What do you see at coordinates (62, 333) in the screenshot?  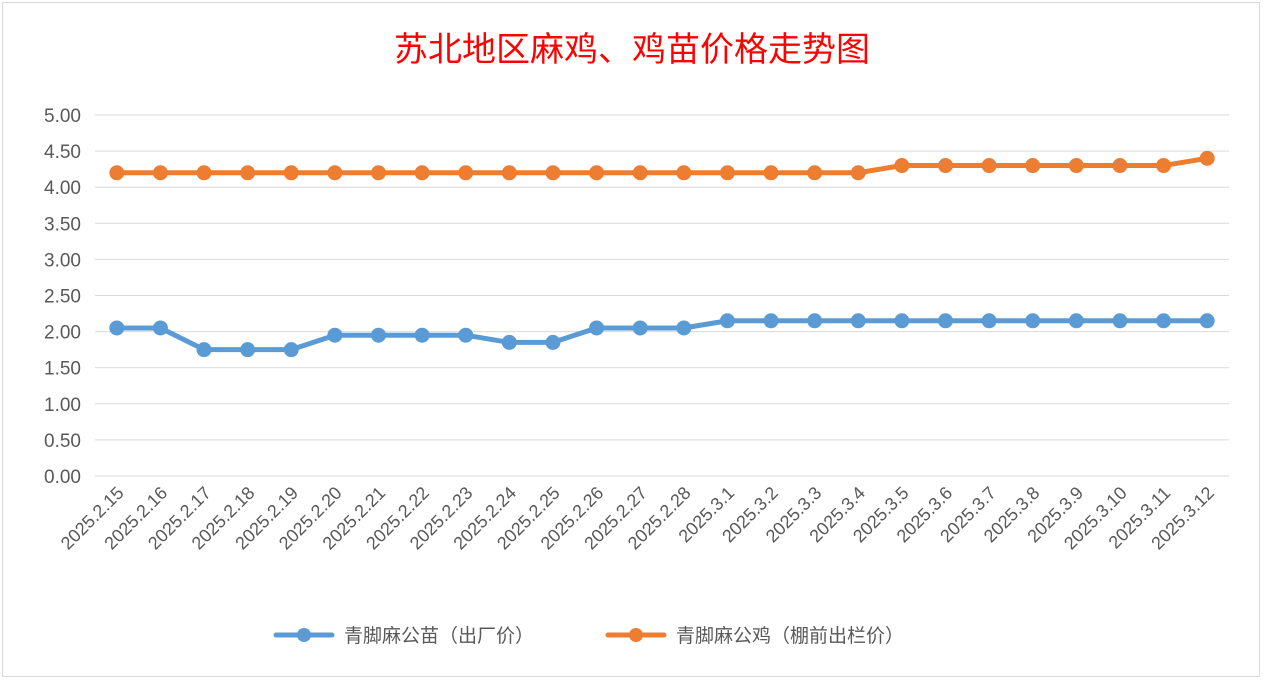 I see `y-tick-label: 2.00` at bounding box center [62, 333].